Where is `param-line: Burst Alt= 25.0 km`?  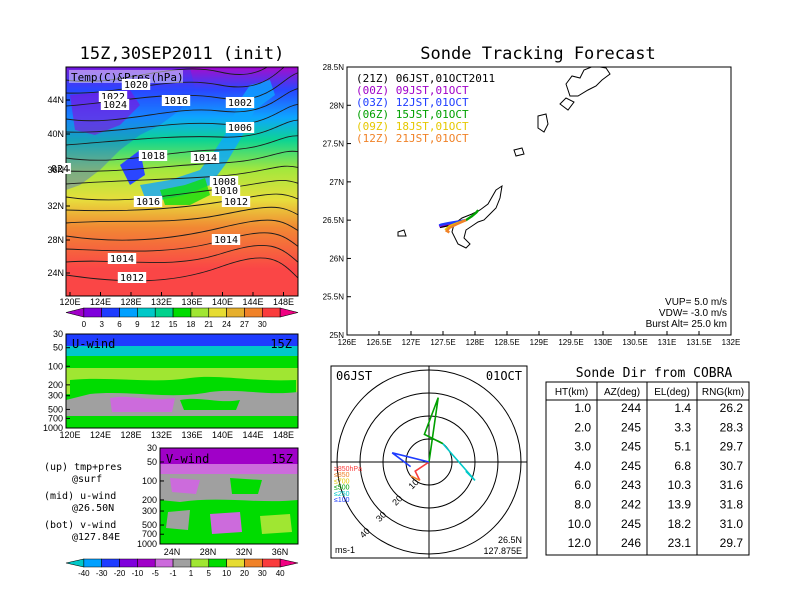 param-line: Burst Alt= 25.0 km is located at coordinates (686, 324).